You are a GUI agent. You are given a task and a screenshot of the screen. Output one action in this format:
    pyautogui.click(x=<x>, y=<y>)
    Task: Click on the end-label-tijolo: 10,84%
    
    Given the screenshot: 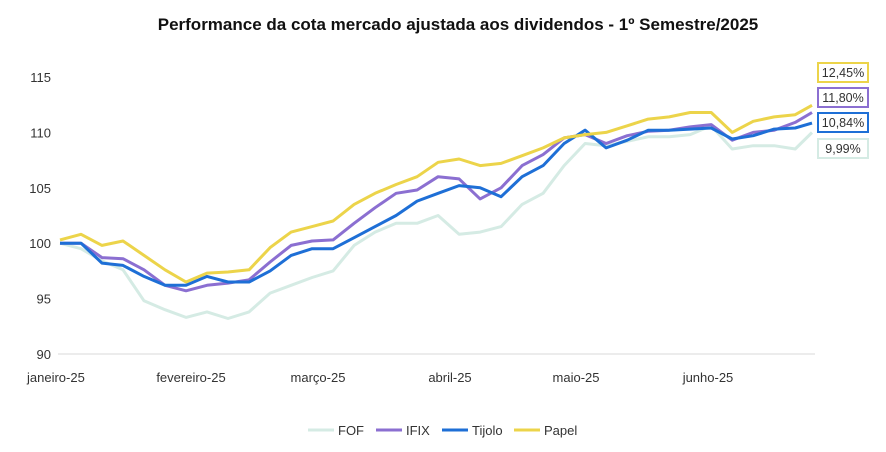 What is the action you would take?
    pyautogui.click(x=843, y=122)
    